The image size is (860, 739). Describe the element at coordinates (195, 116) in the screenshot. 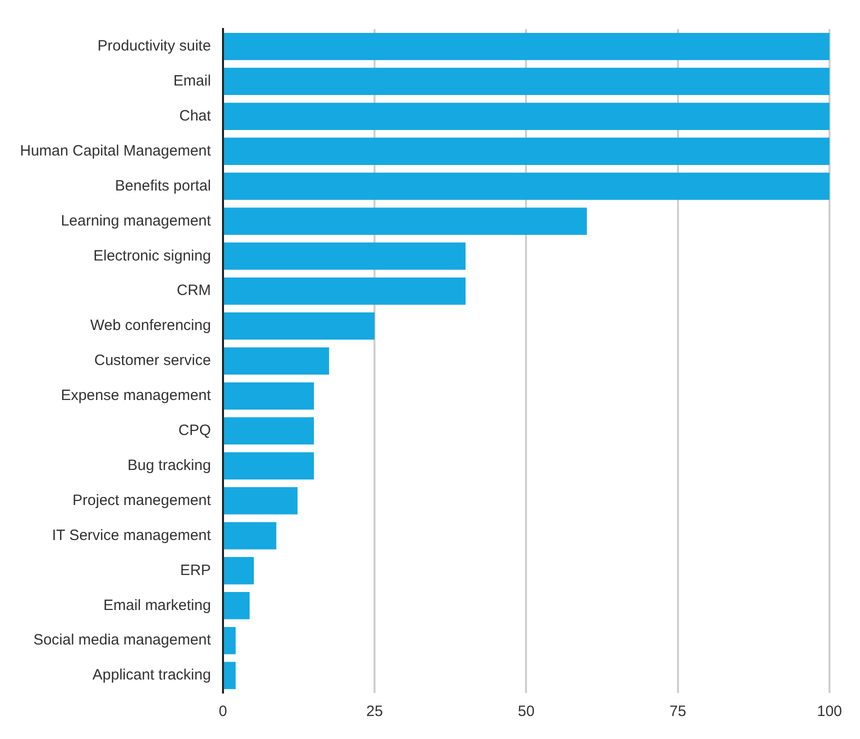

I see `y-tick-label: Chat` at that location.